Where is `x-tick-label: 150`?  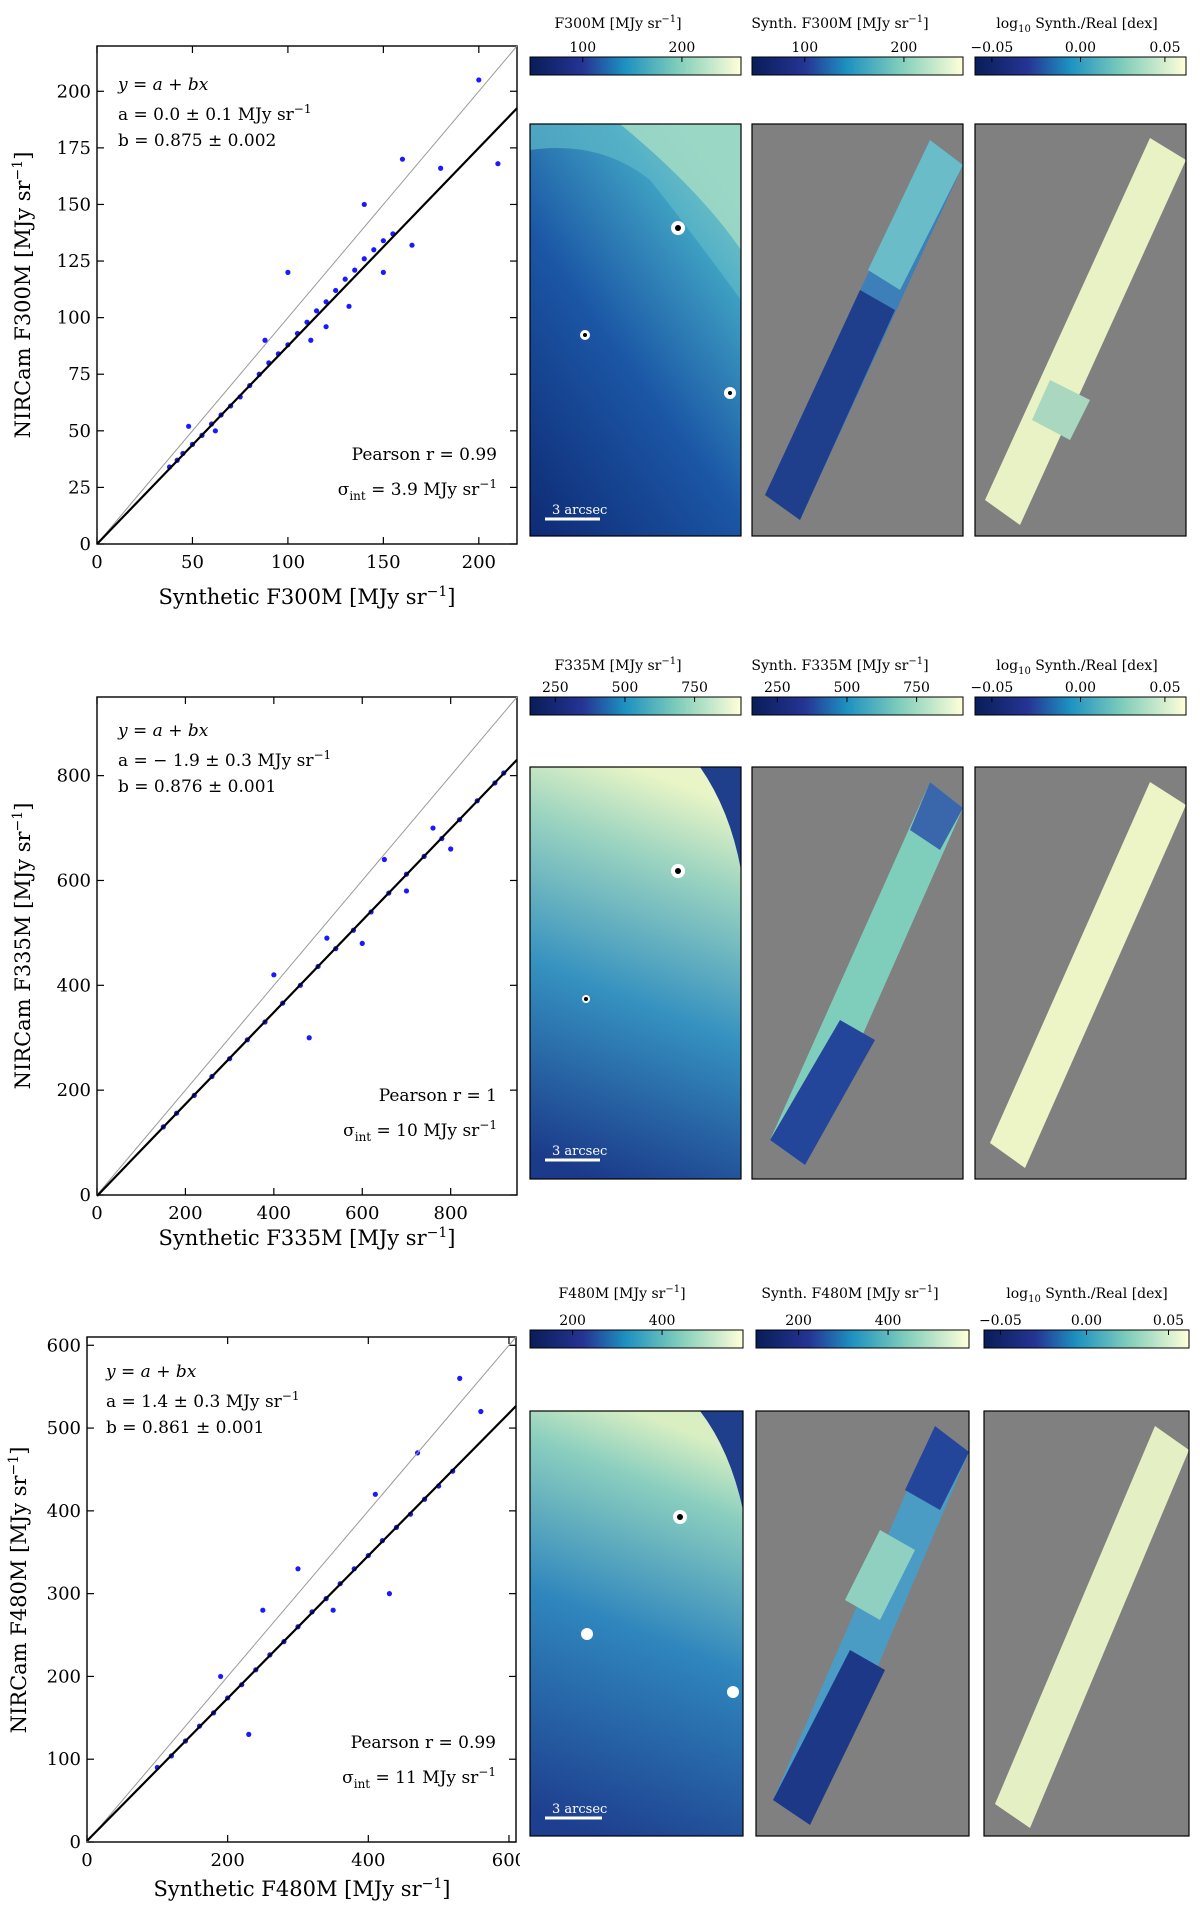
x-tick-label: 150 is located at coordinates (383, 562).